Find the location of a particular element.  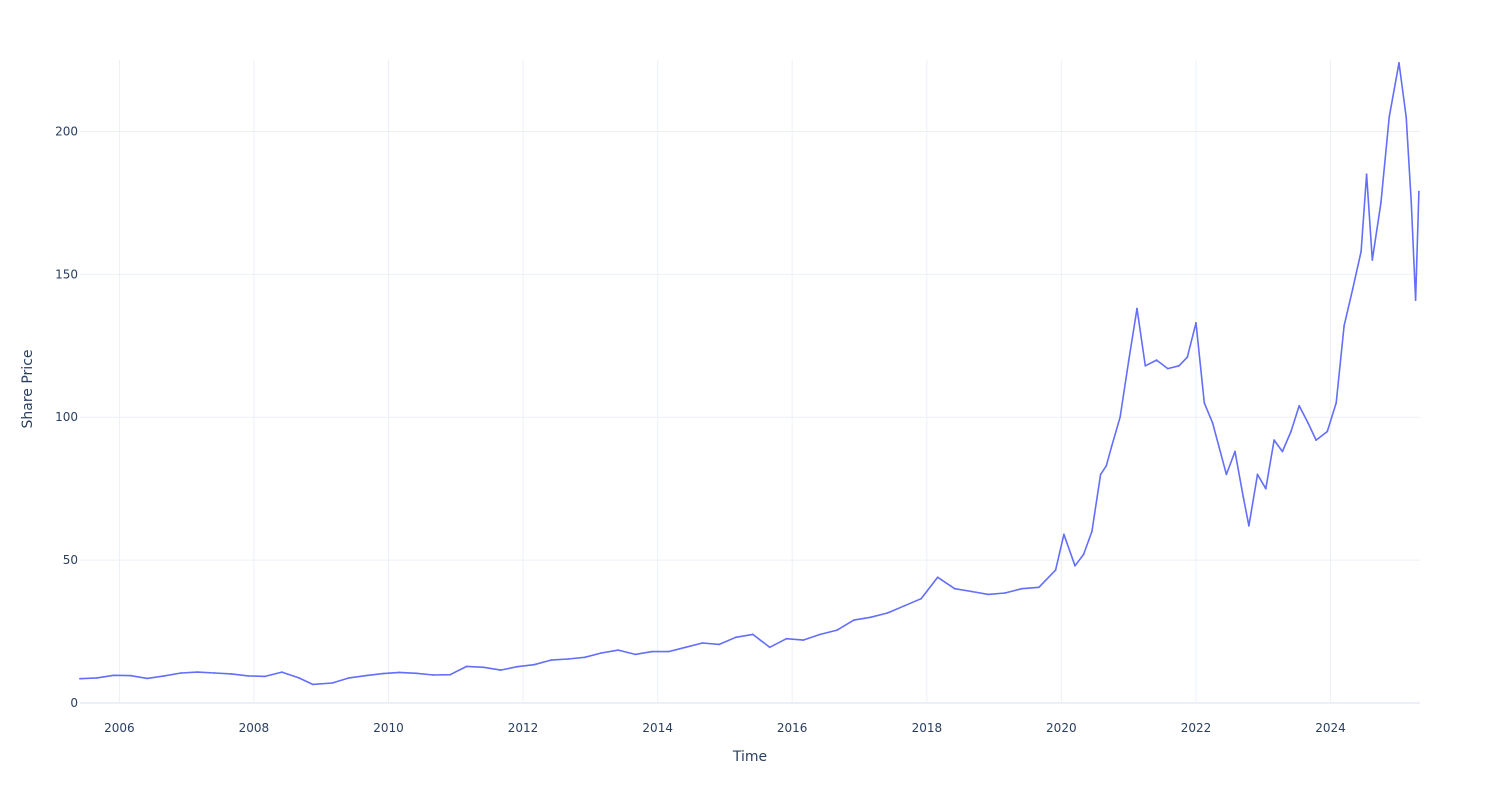

x-tick-label: 2024 is located at coordinates (1330, 728).